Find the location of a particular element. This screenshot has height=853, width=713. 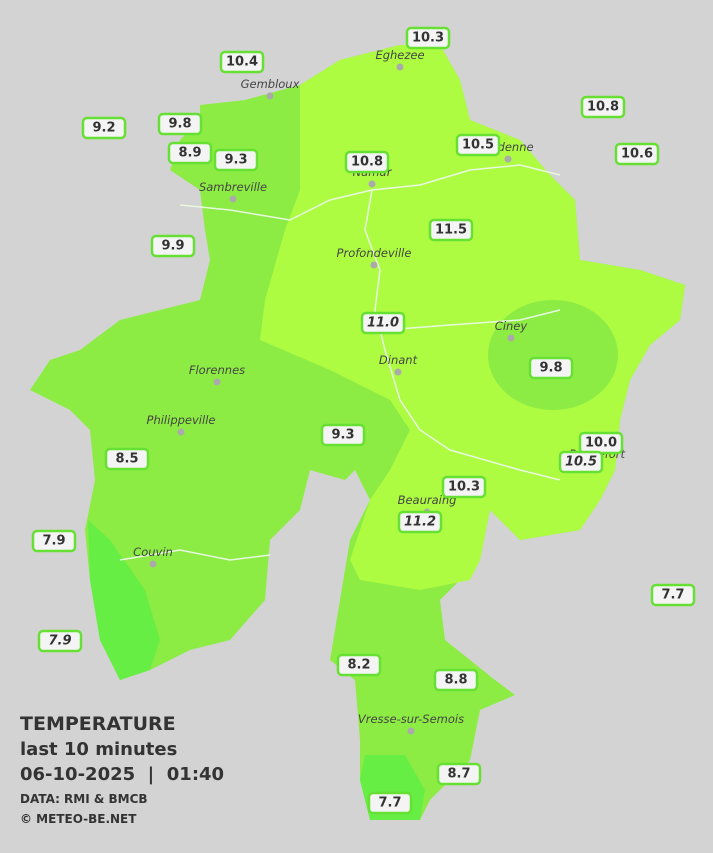

town-label: Profondeville is located at coordinates (374, 253).